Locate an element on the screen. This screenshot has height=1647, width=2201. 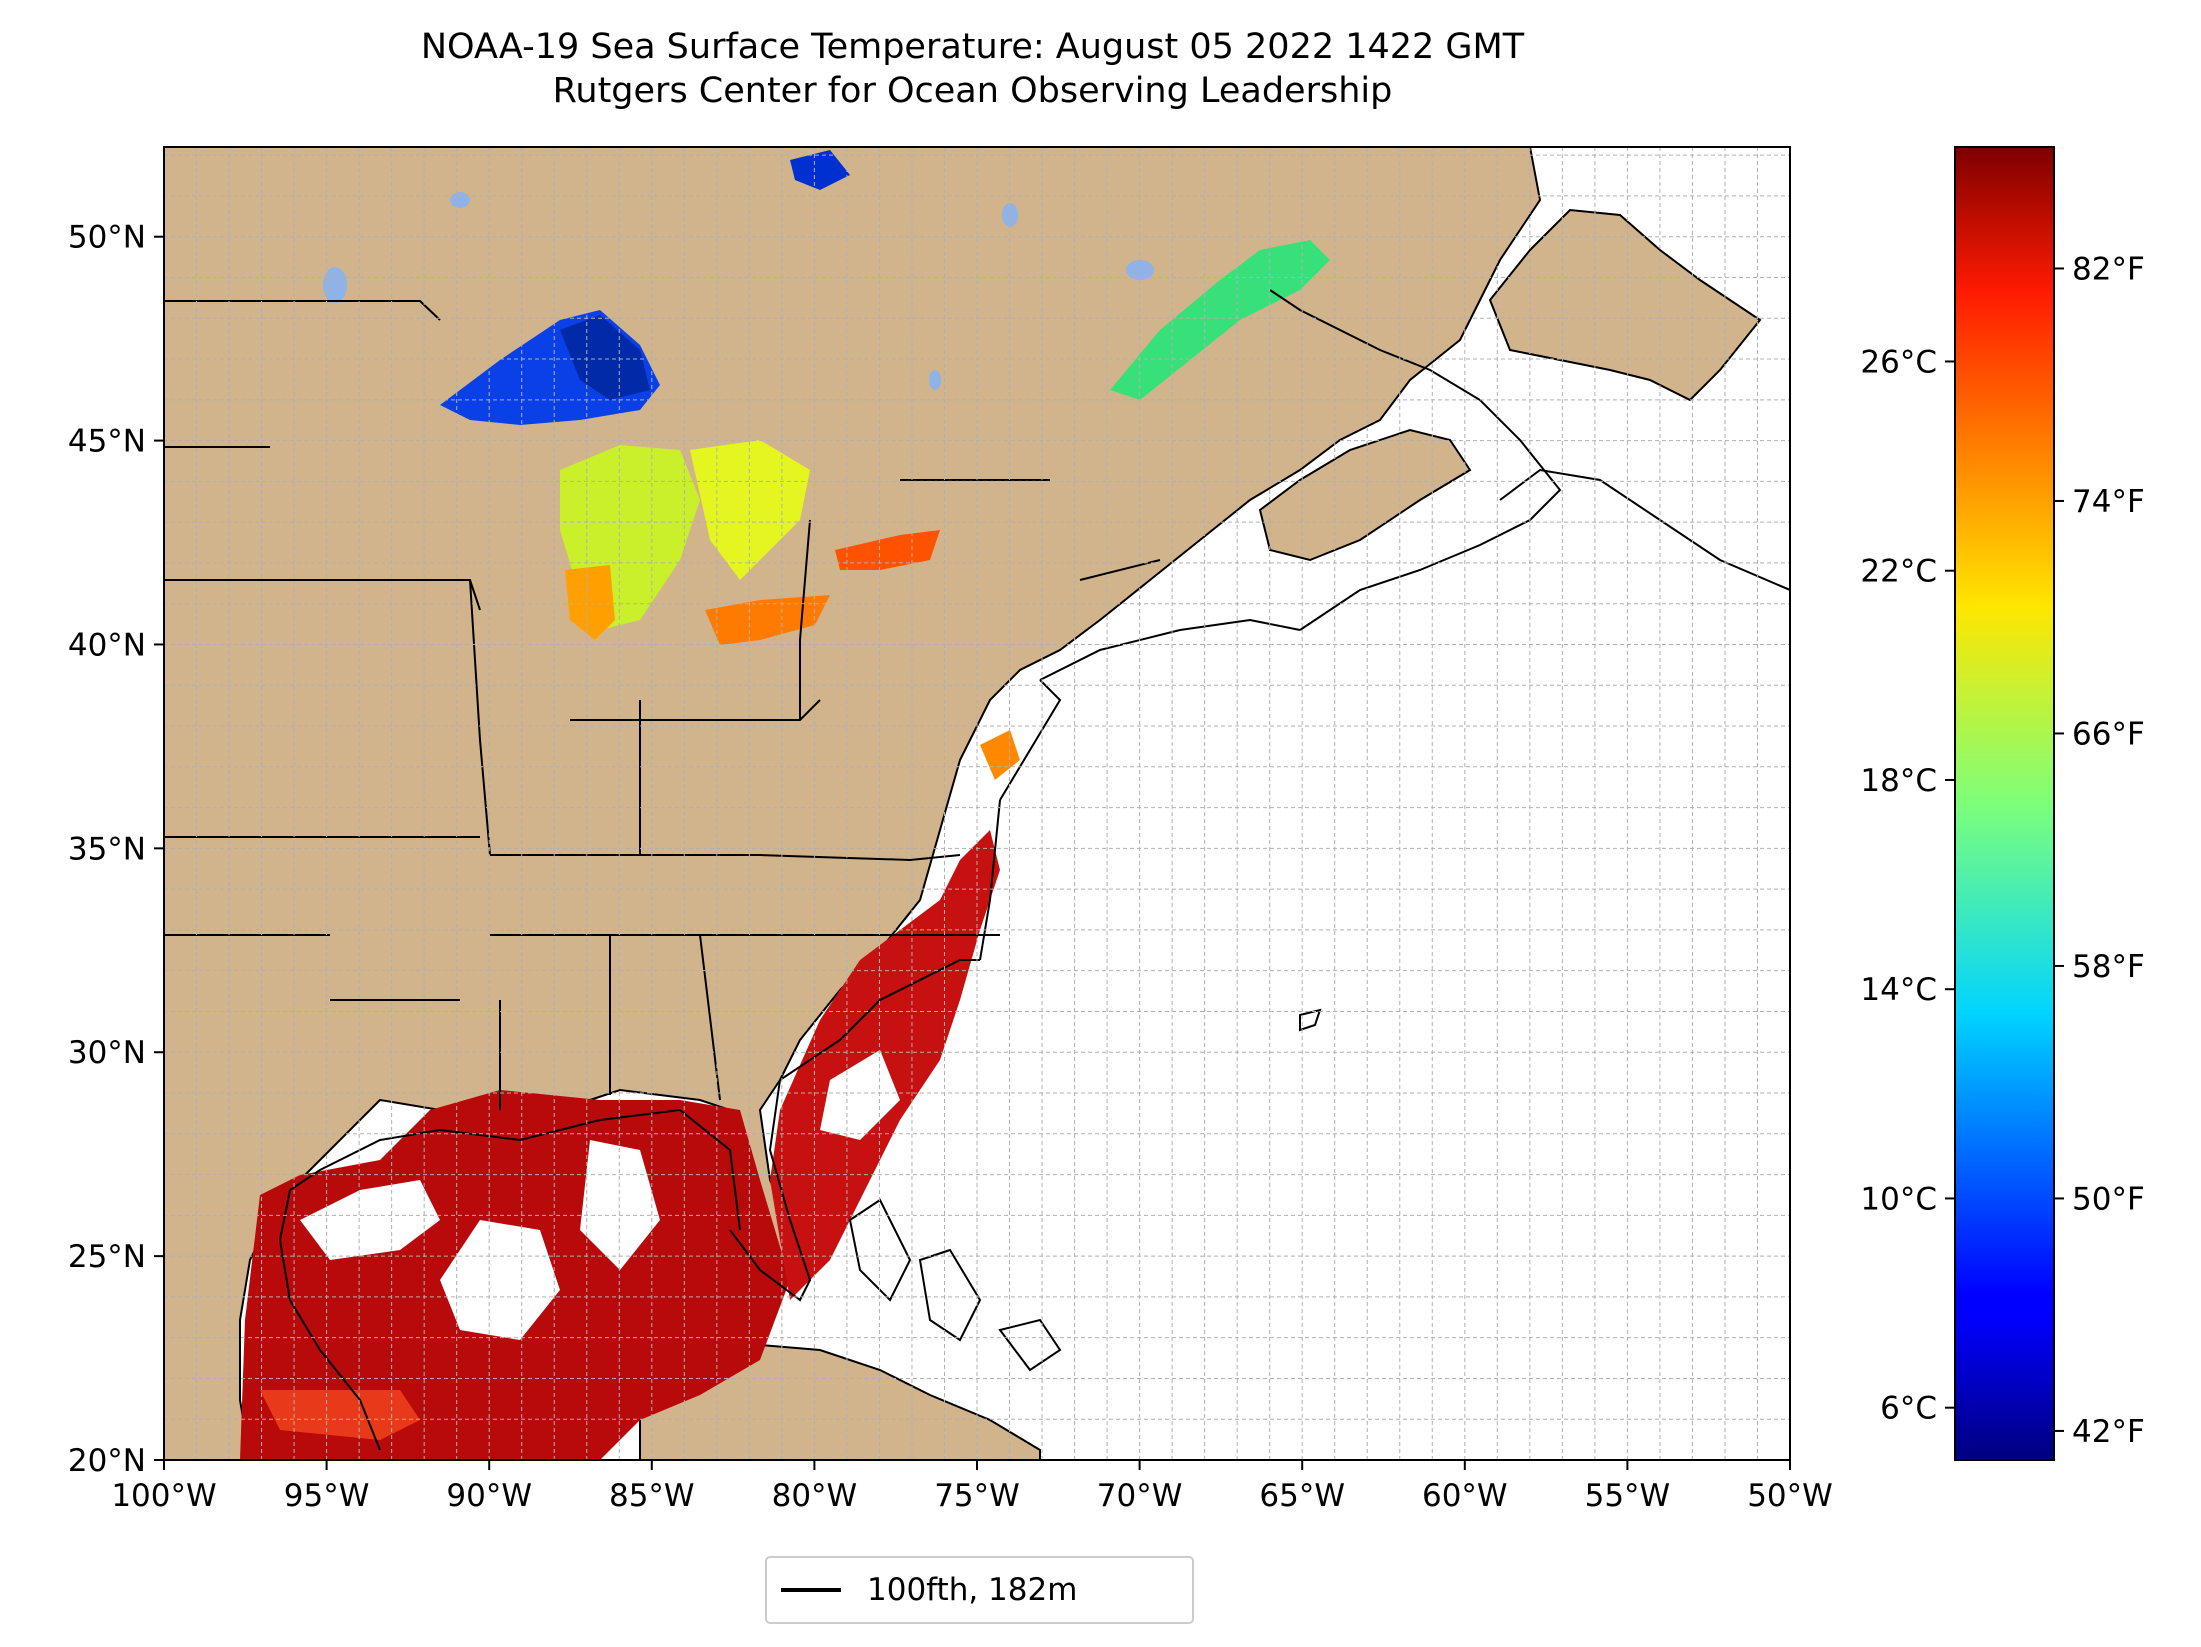
atlantic-sst is located at coordinates (895, 1015).